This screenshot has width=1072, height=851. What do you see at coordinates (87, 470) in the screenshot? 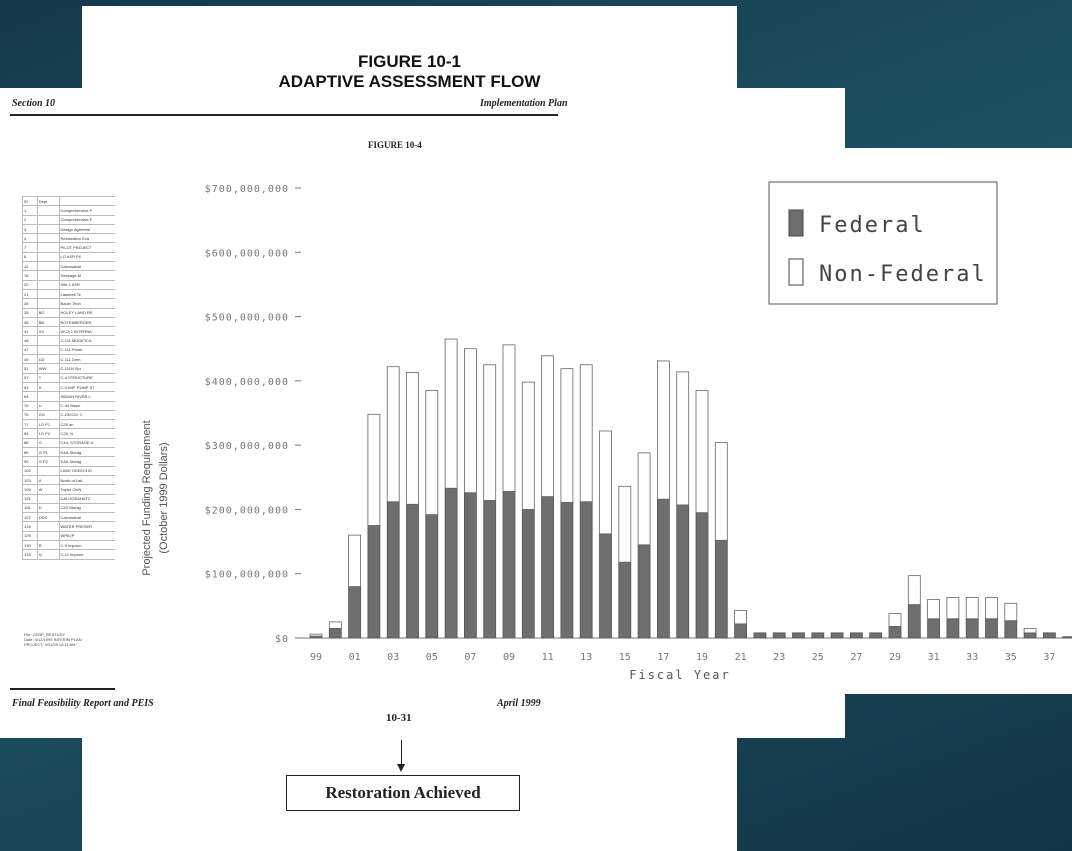
I see `table-cell: LAKE OKEECHO` at bounding box center [87, 470].